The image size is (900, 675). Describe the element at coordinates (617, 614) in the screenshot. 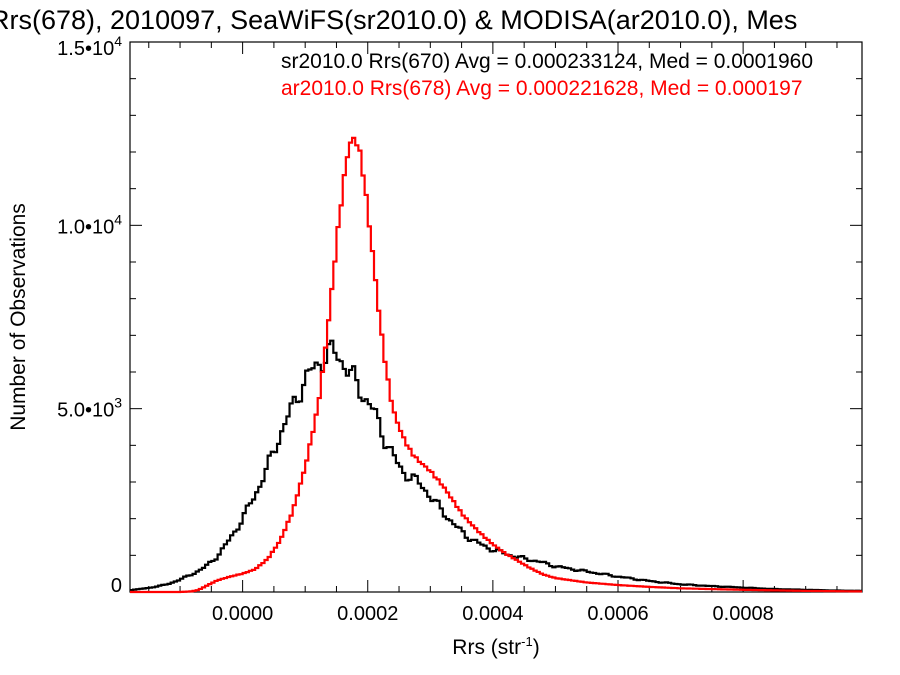

I see `x-tick-label: 0.0006` at that location.